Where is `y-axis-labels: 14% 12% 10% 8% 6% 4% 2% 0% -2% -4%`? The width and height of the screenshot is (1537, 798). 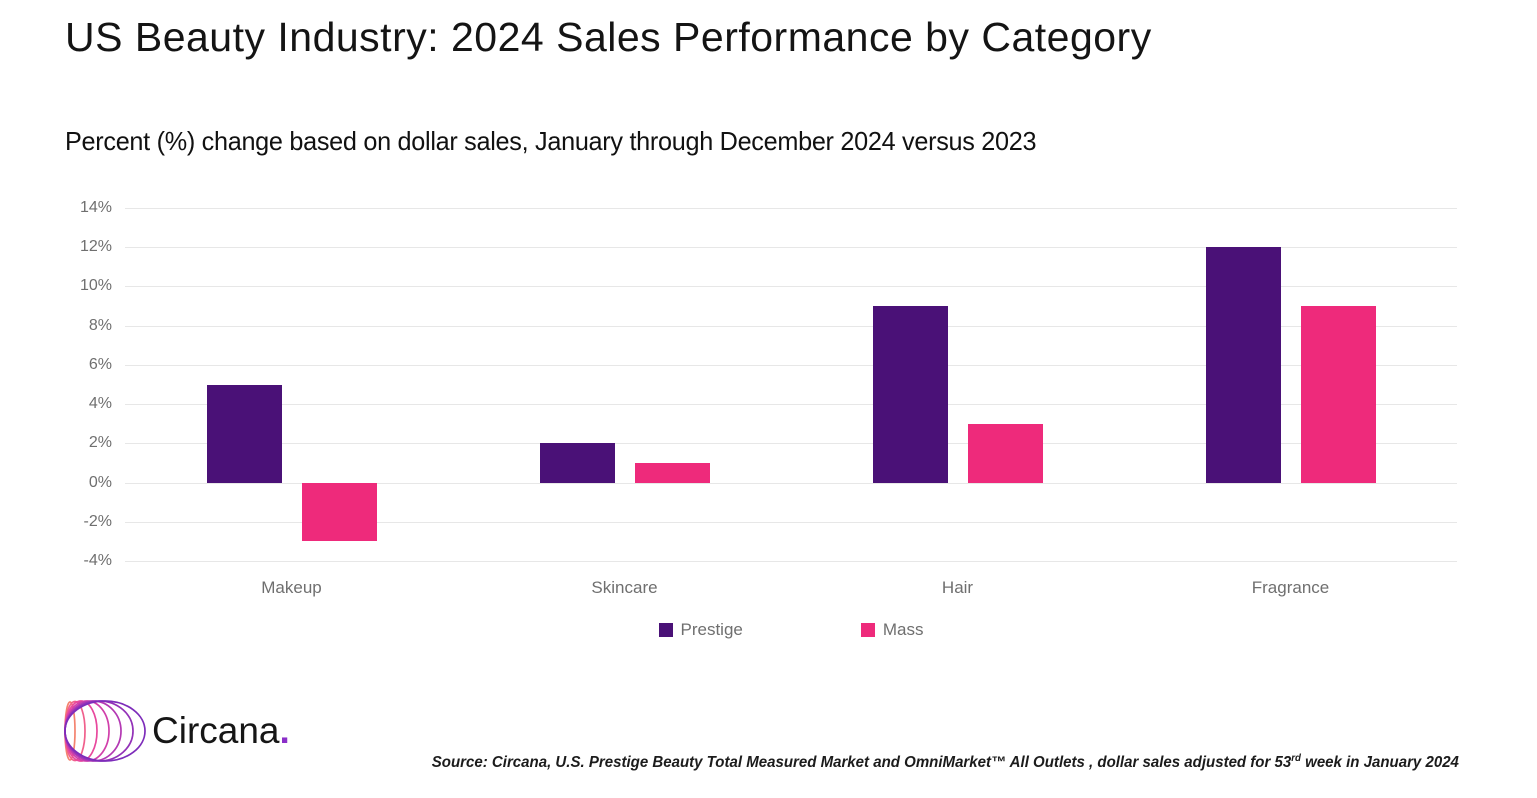 y-axis-labels: 14% 12% 10% 8% 6% 4% 2% 0% -2% -4% is located at coordinates (56, 384).